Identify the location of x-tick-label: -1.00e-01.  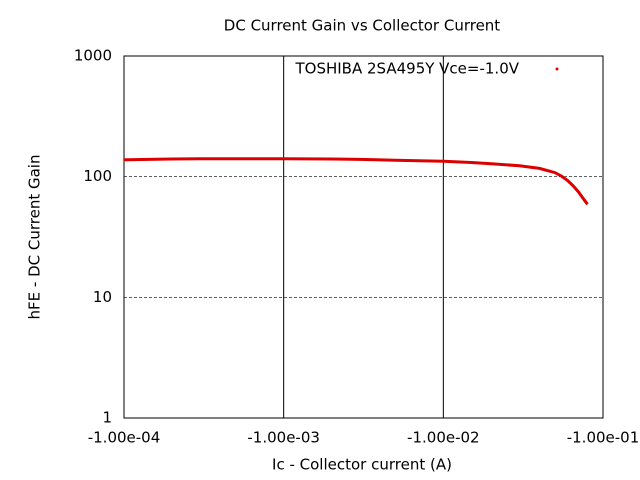
(603, 438).